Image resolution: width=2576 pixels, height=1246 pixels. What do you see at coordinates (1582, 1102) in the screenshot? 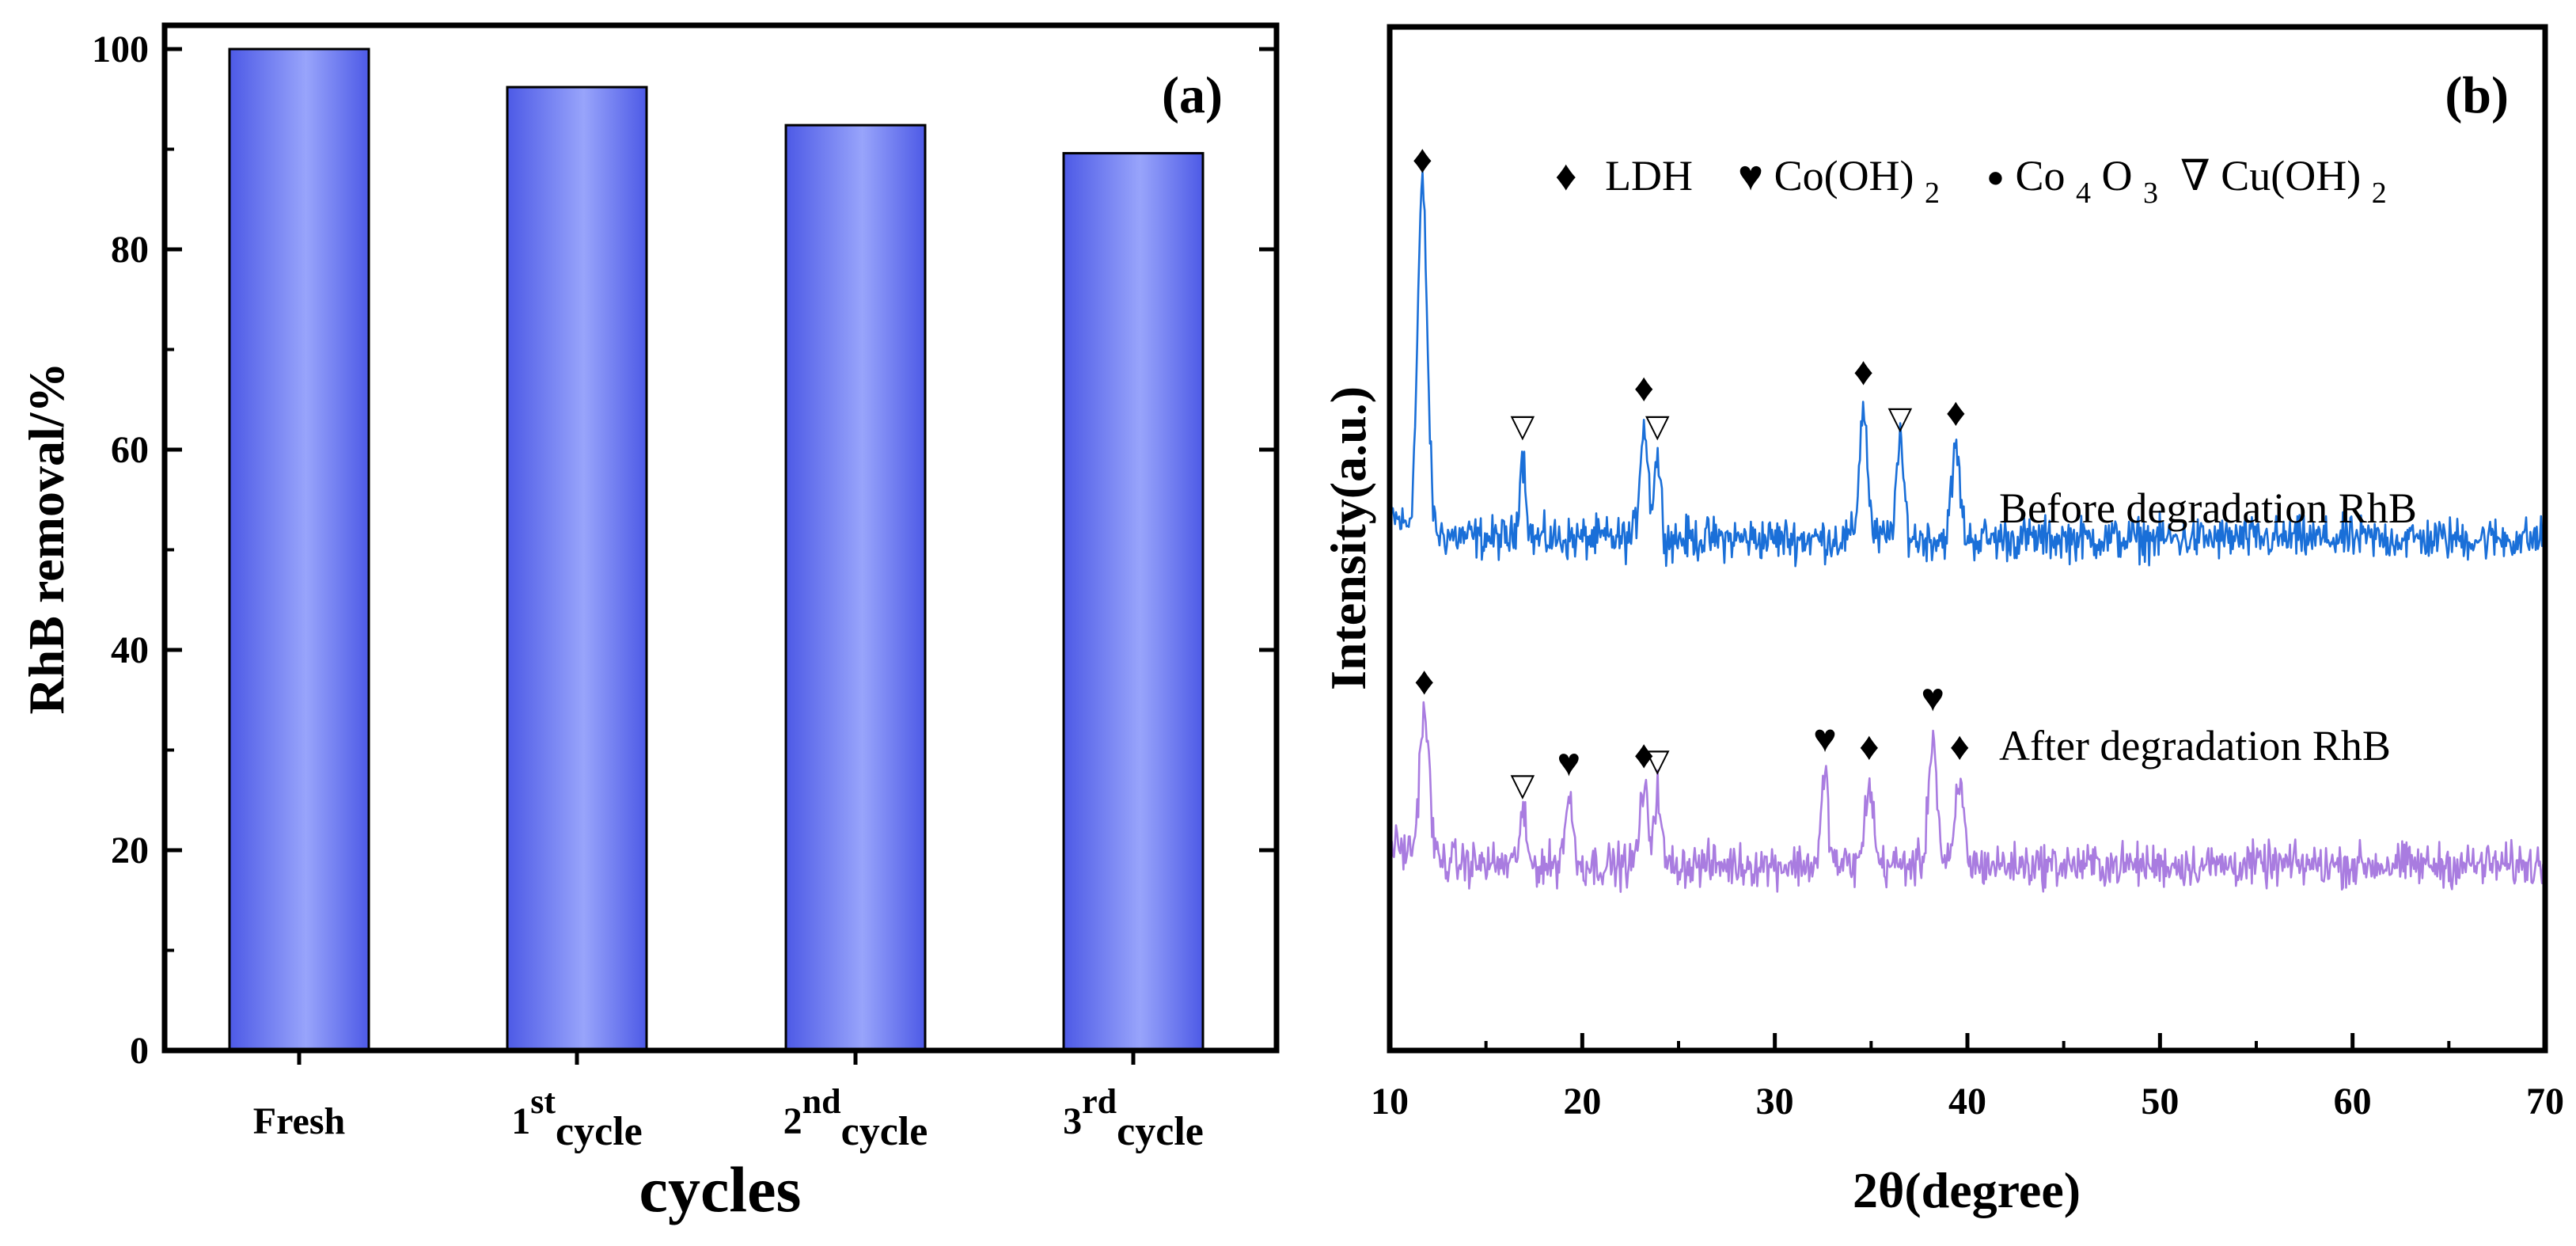
I see `x-tick-label: 20` at bounding box center [1582, 1102].